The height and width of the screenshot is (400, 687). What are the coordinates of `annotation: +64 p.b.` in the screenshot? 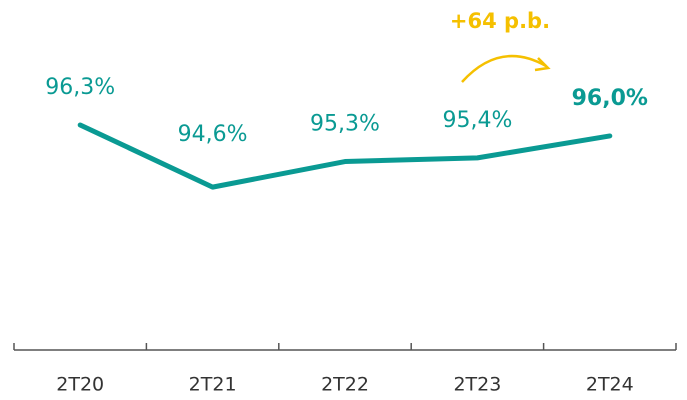 It's located at (500, 21).